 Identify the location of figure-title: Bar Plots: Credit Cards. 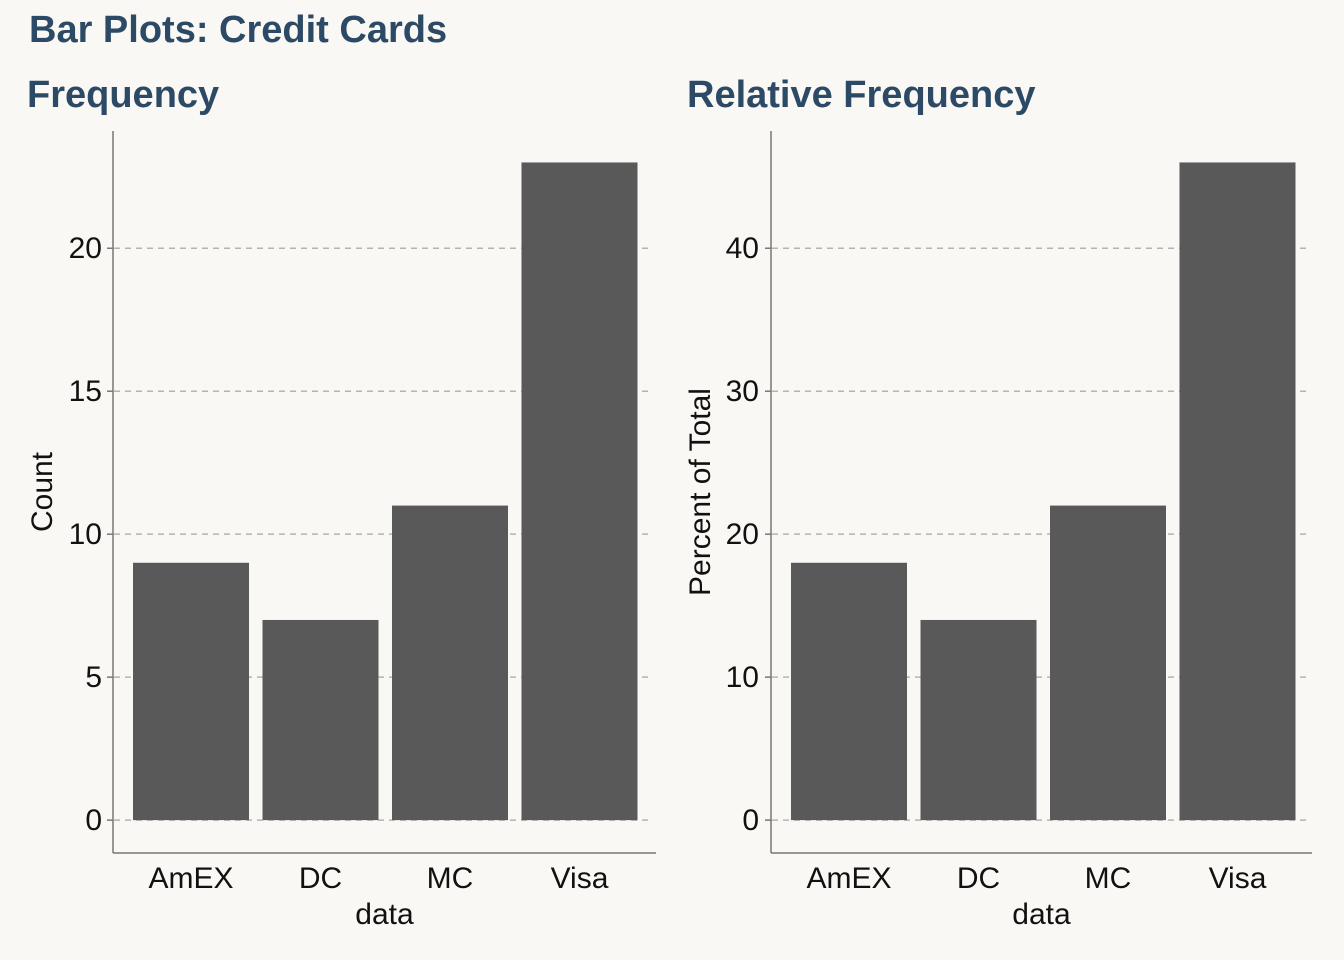
(238, 30).